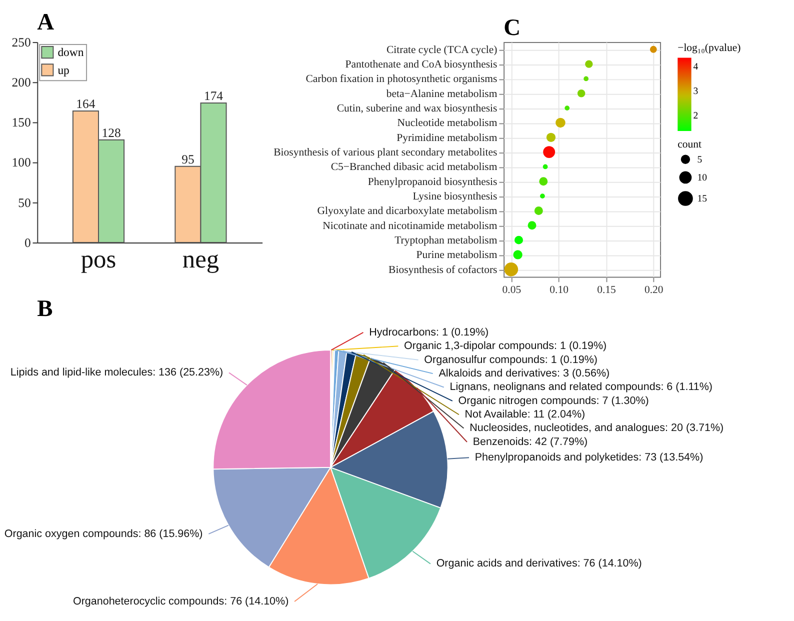 The image size is (794, 621). Describe the element at coordinates (103, 534) in the screenshot. I see `slice-label: Organic oxygen compounds: 86 (15.96%)` at that location.